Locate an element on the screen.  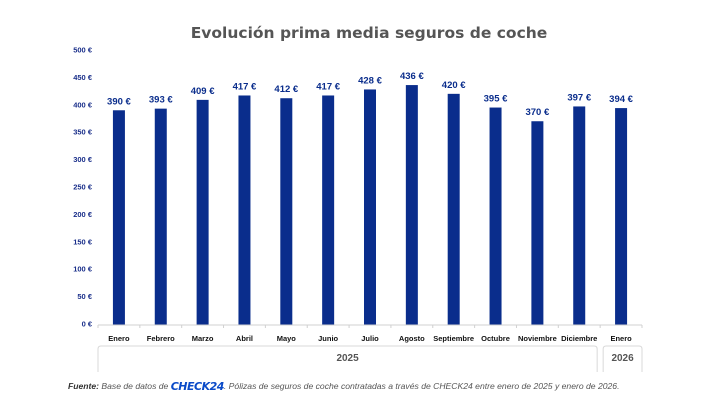
data-label: 420 € is located at coordinates (454, 85).